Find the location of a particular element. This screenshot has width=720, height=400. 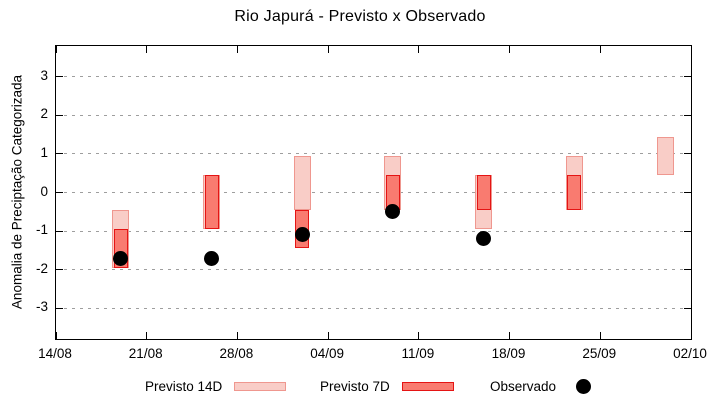

legend-item-observado: Observado is located at coordinates (541, 386).